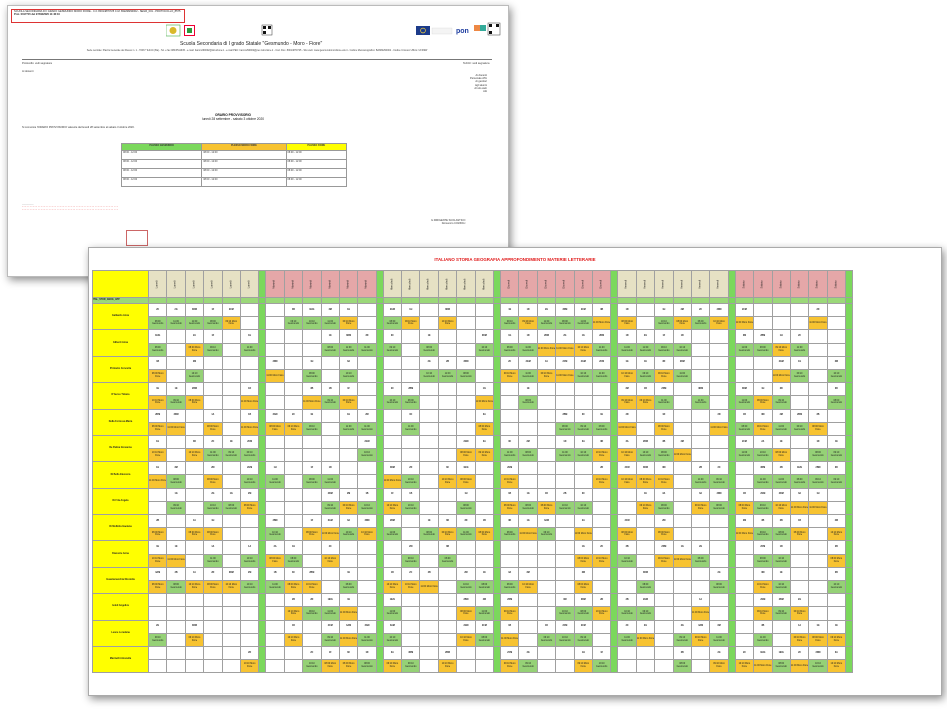 This screenshot has width=947, height=711. What do you see at coordinates (37, 15) in the screenshot?
I see `protocol-line-2: Prot. 0017715 del 27/09/2020 11:46:10` at bounding box center [37, 15].